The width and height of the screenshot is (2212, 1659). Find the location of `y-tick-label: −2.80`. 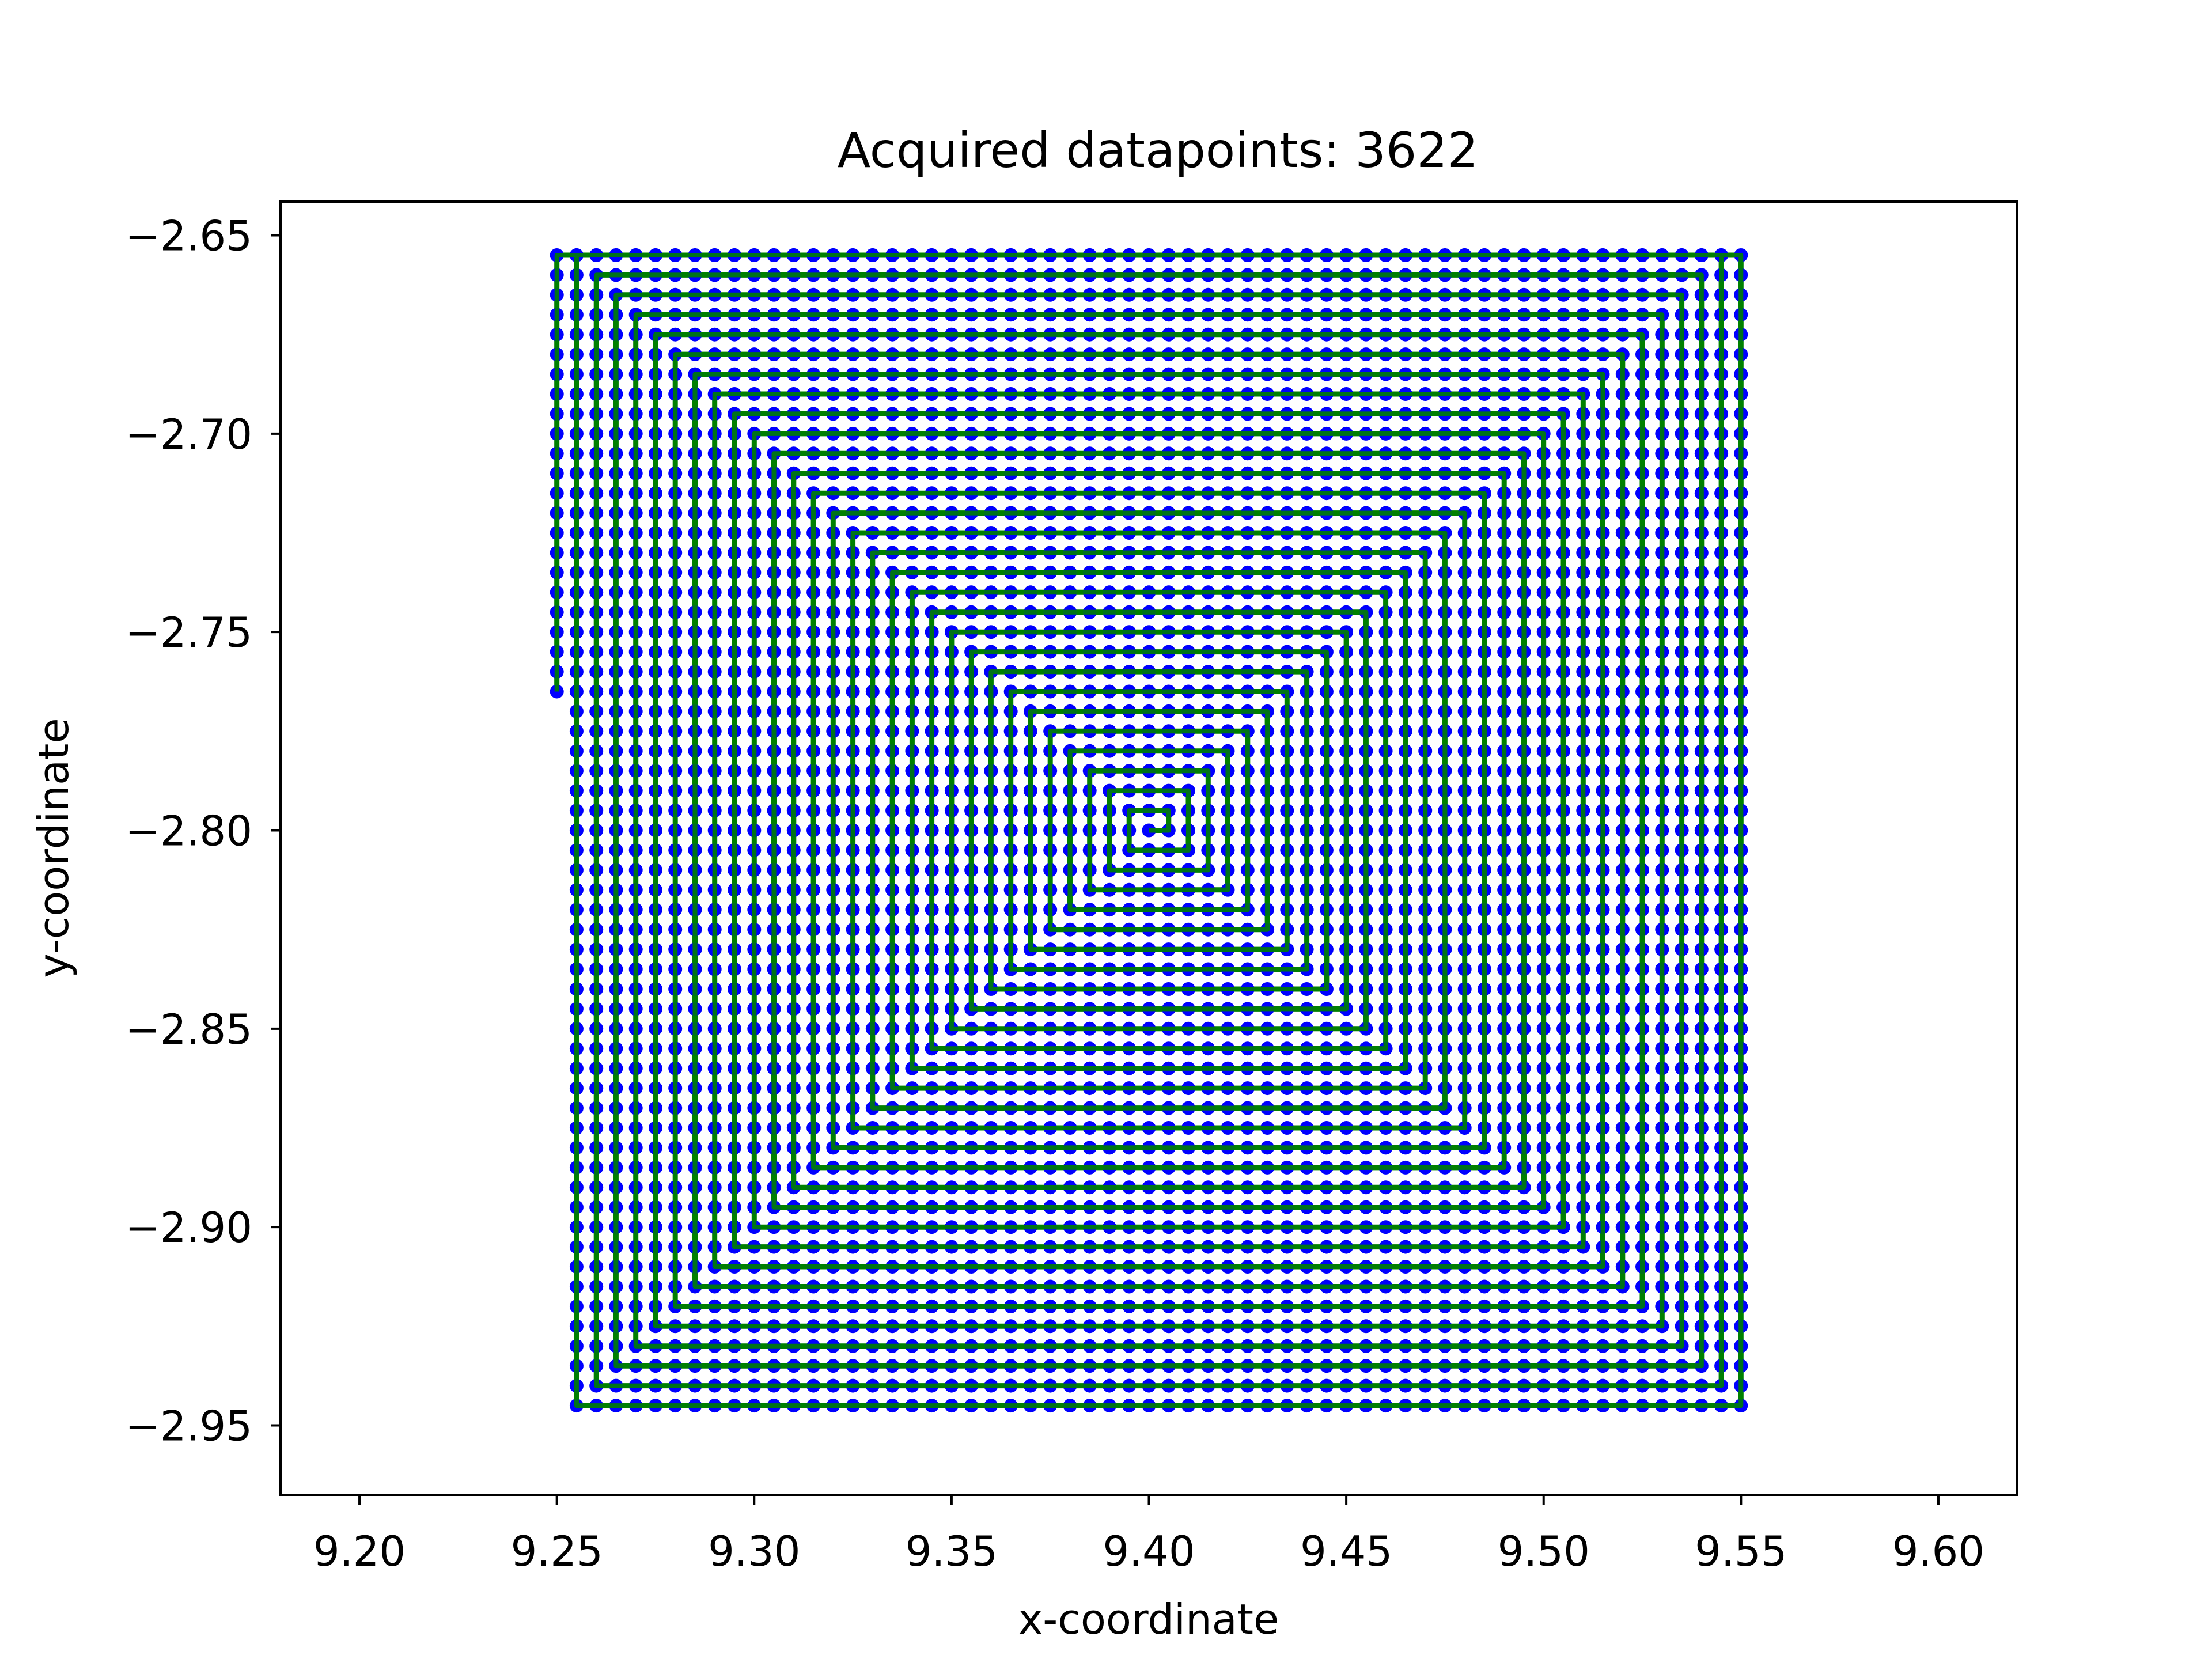

y-tick-label: −2.80 is located at coordinates (188, 831).